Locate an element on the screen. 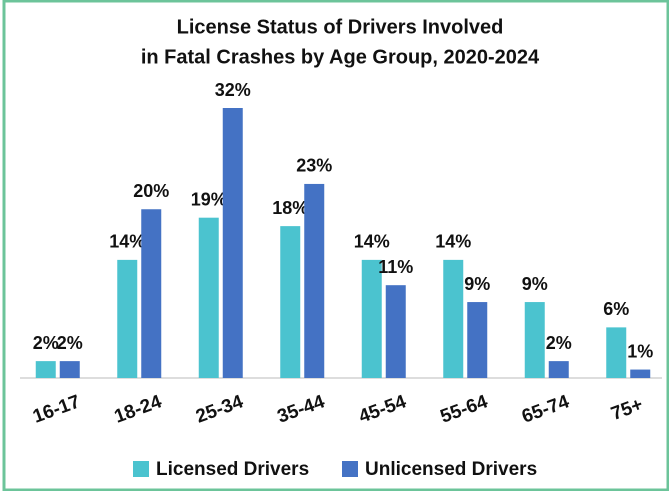 The height and width of the screenshot is (491, 669). x-tick-label: 75+ is located at coordinates (626, 409).